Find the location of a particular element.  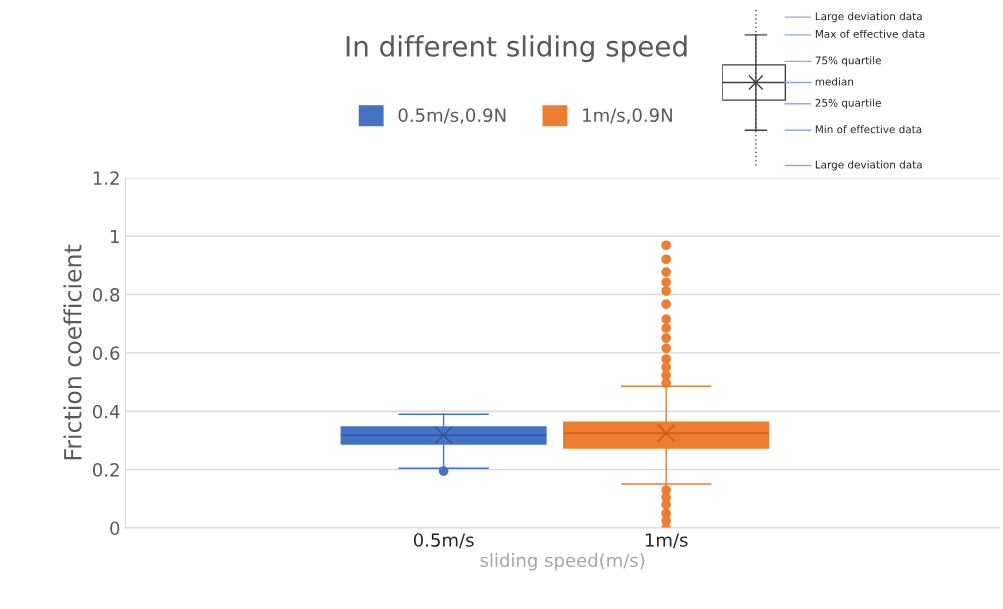

text: 75% quartile is located at coordinates (848, 61).